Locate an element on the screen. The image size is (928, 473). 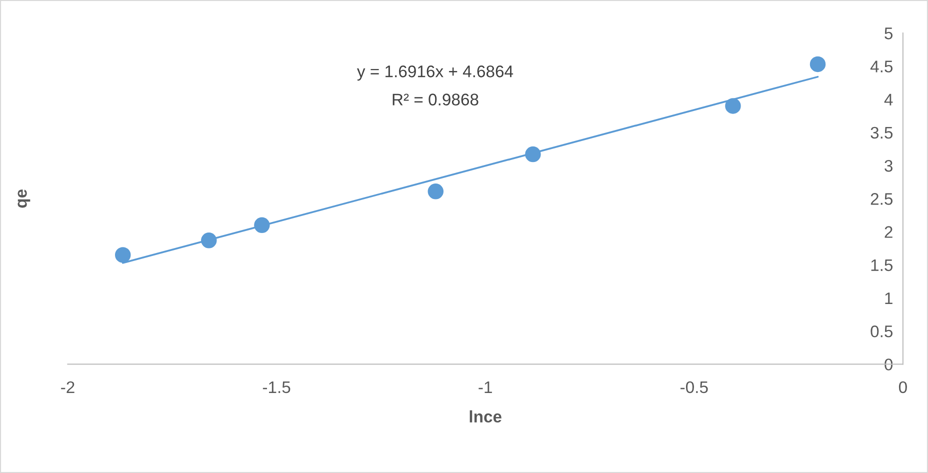
x-tick-label: -2 is located at coordinates (67, 387).